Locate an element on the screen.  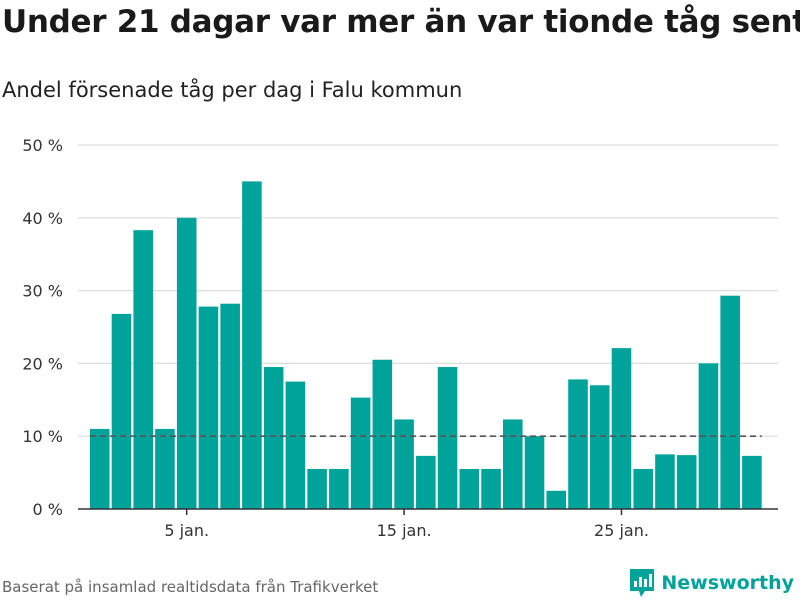
brand-name: Newsworthy is located at coordinates (727, 583).